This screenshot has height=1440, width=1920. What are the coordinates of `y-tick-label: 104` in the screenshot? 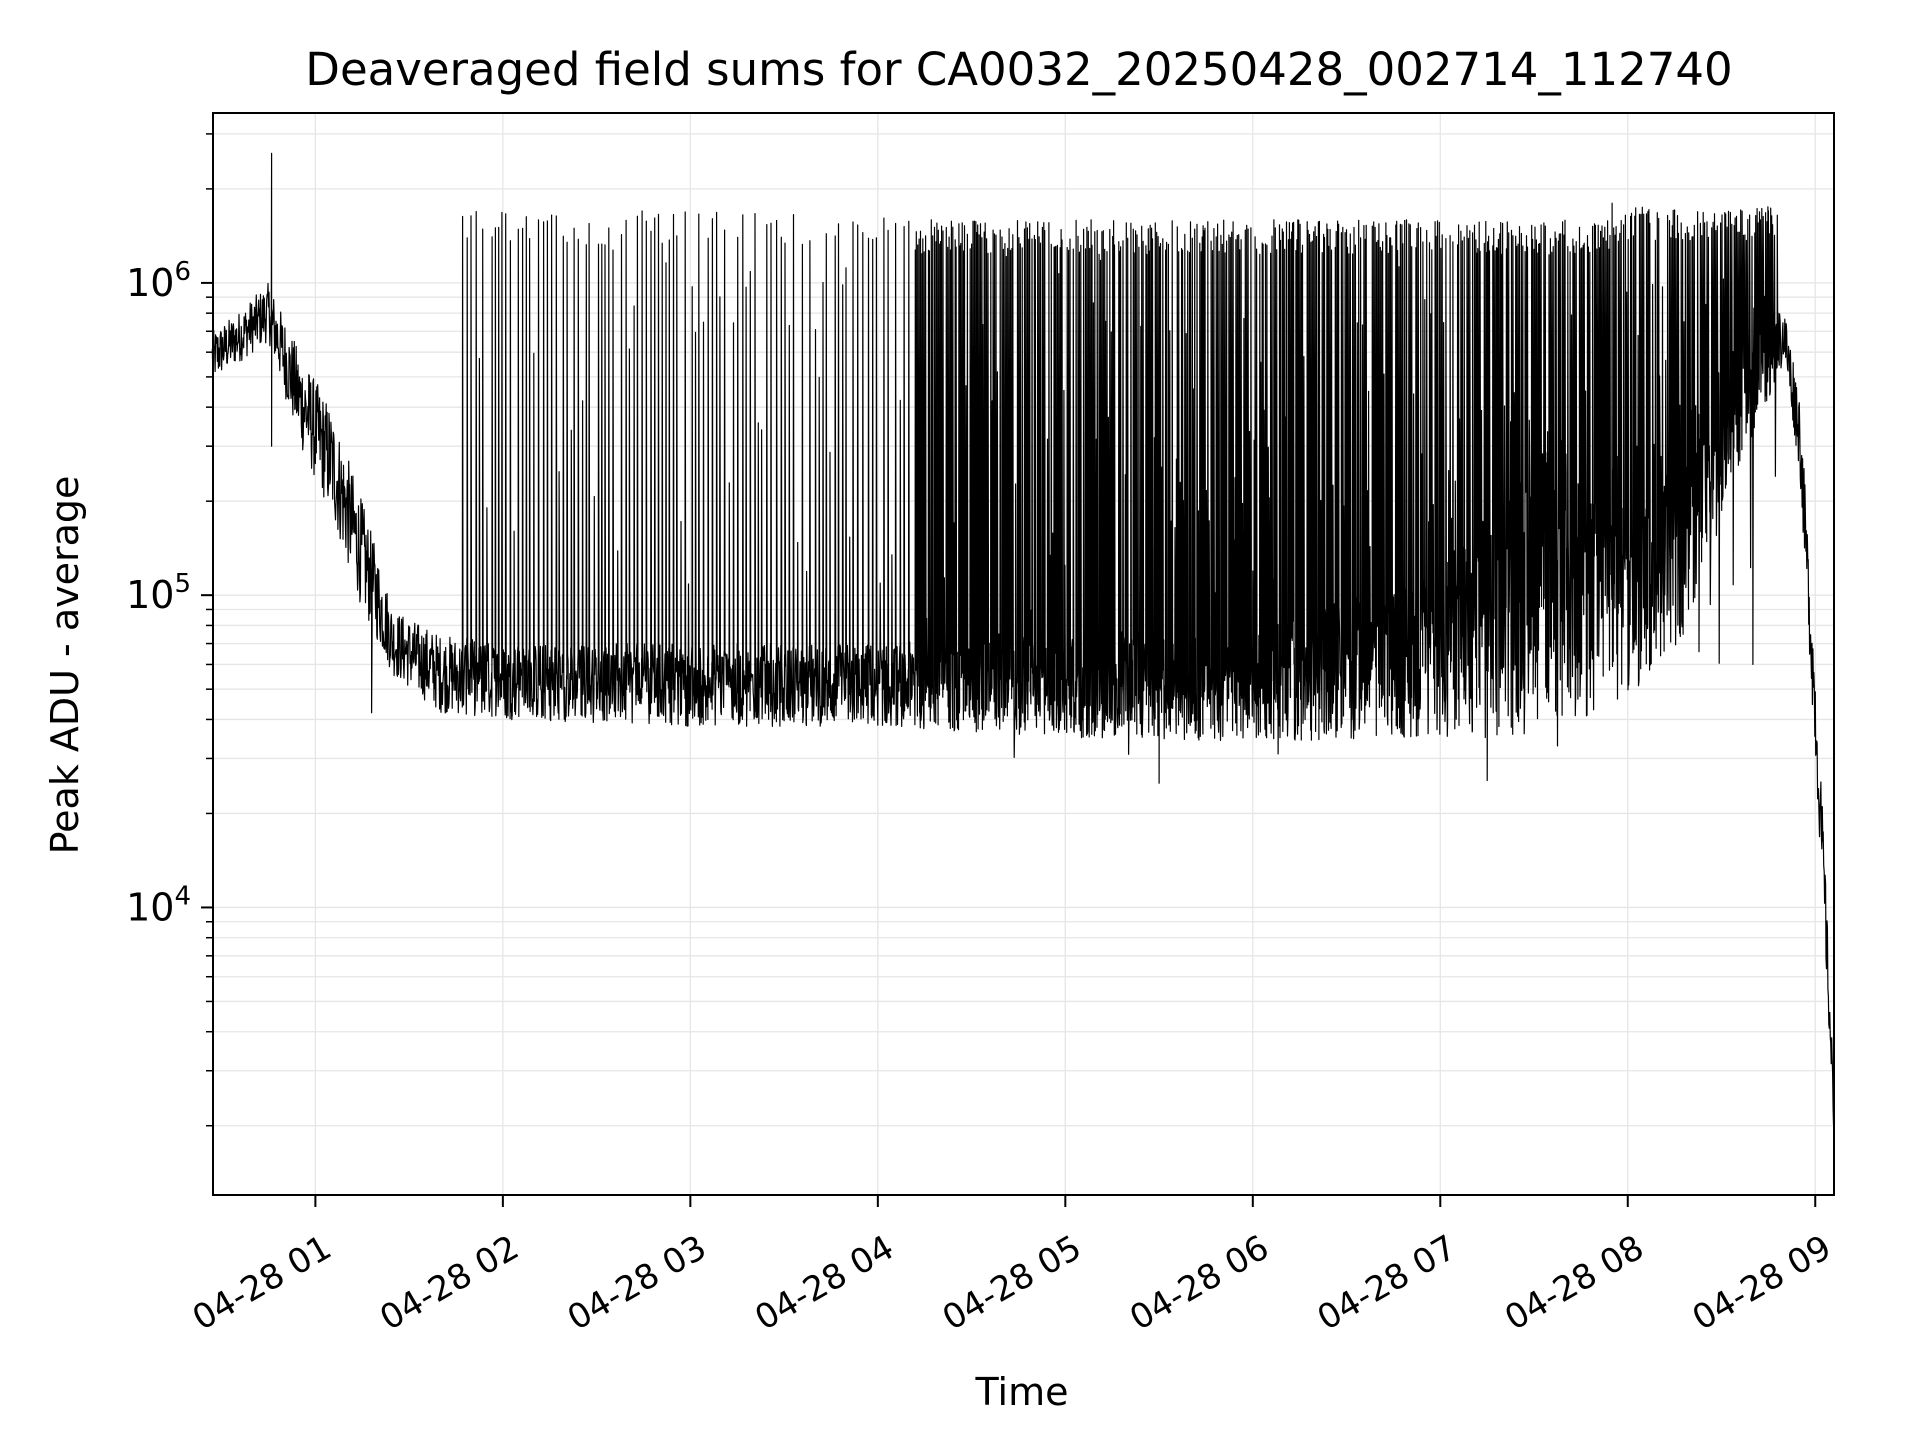 It's located at (158, 905).